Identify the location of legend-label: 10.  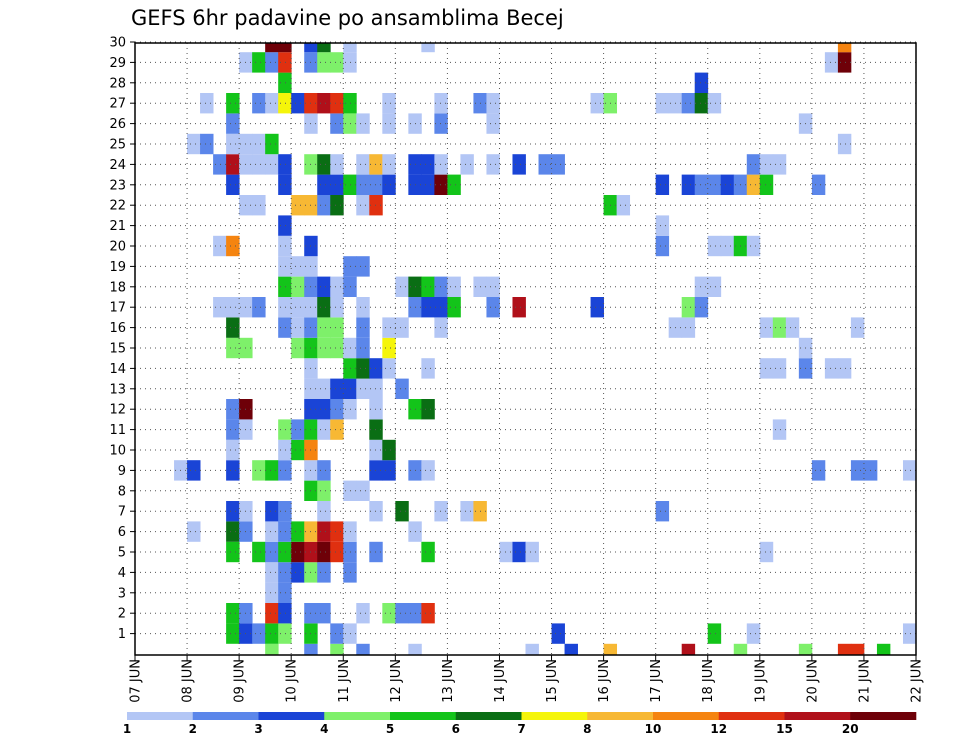
(653, 729).